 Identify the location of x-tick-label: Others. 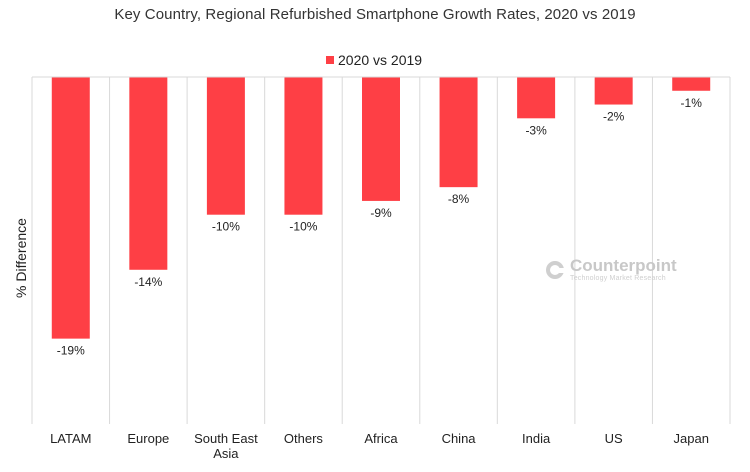
(304, 438).